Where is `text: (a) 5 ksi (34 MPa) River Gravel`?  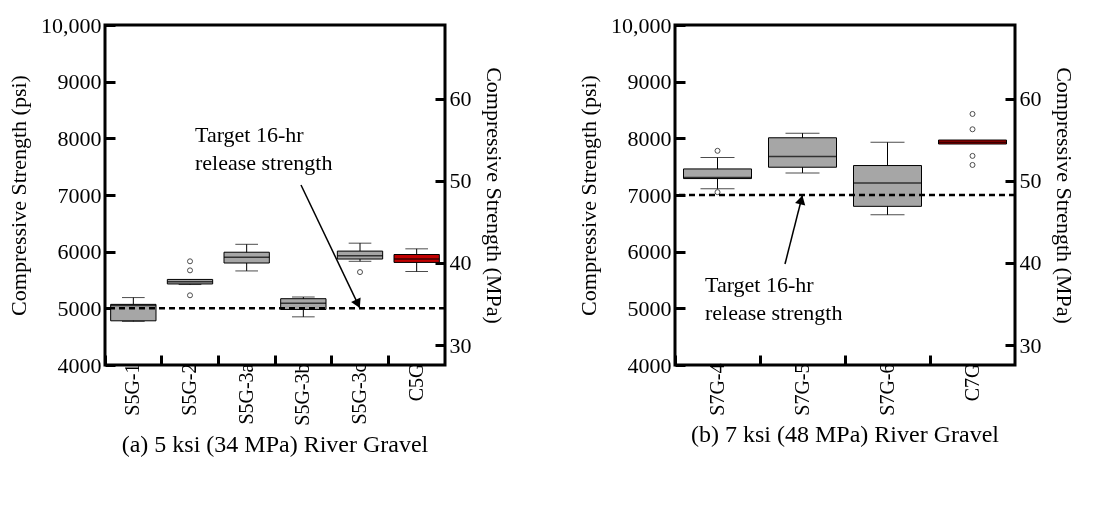
text: (a) 5 ksi (34 MPa) River Gravel is located at coordinates (275, 444).